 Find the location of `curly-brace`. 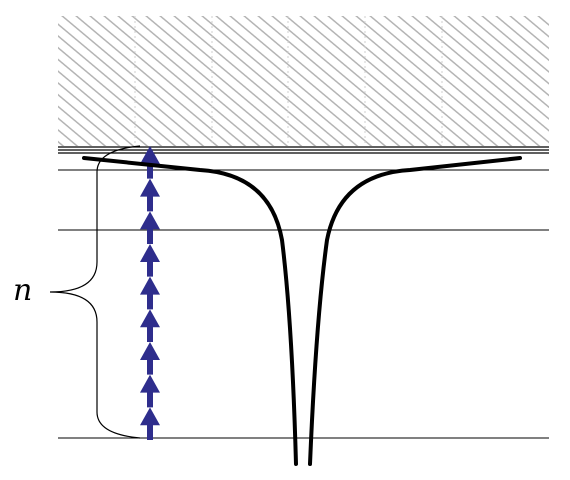

curly-brace is located at coordinates (95, 292).